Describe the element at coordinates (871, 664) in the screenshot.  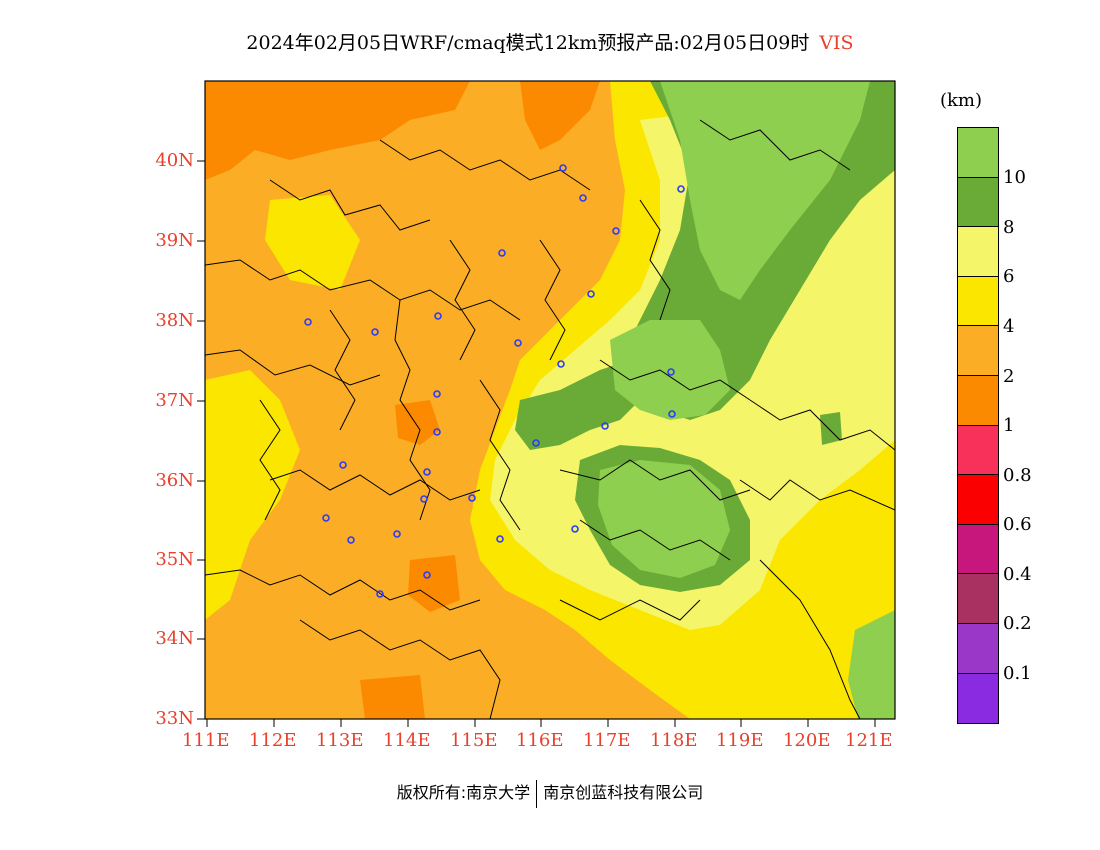
I see `zone-10km-southeast` at that location.